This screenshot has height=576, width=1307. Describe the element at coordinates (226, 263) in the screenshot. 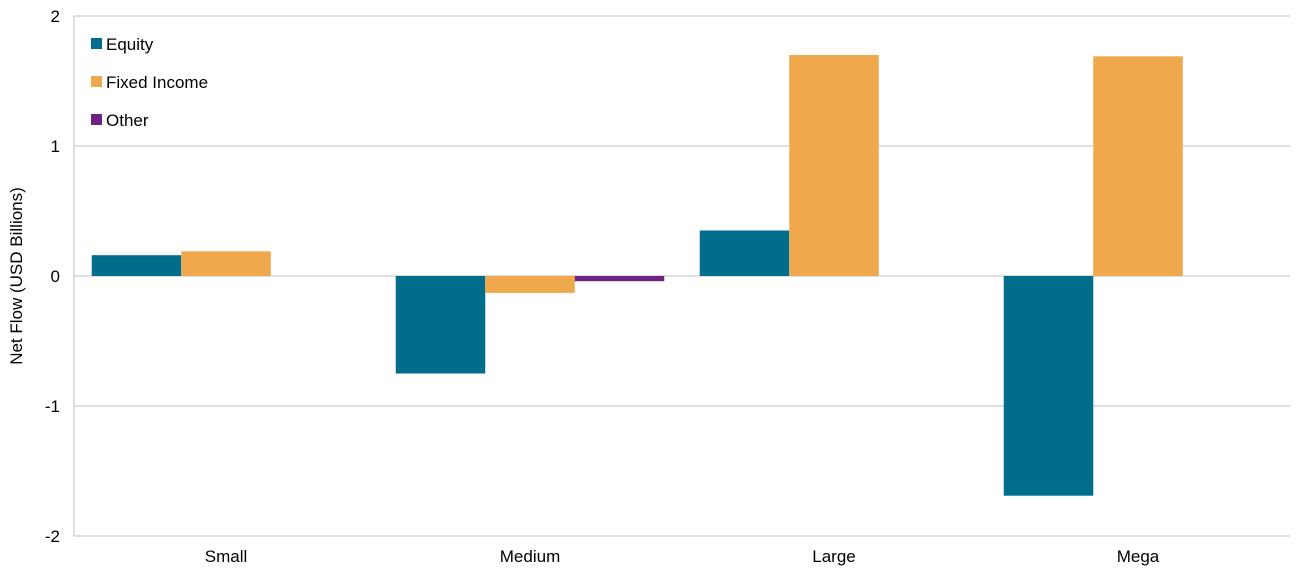

I see `bar-fixed-income-small` at that location.